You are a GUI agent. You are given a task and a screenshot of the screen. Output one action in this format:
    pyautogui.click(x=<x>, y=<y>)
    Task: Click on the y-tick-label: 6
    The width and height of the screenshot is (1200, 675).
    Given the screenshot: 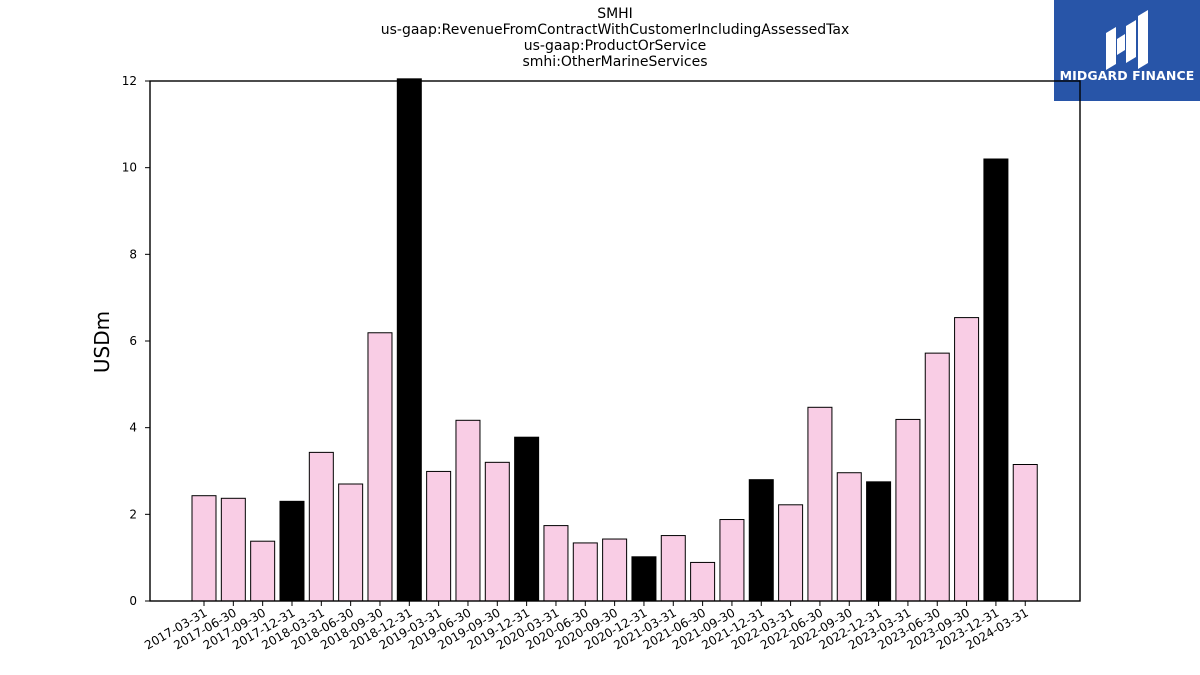 What is the action you would take?
    pyautogui.click(x=133, y=341)
    